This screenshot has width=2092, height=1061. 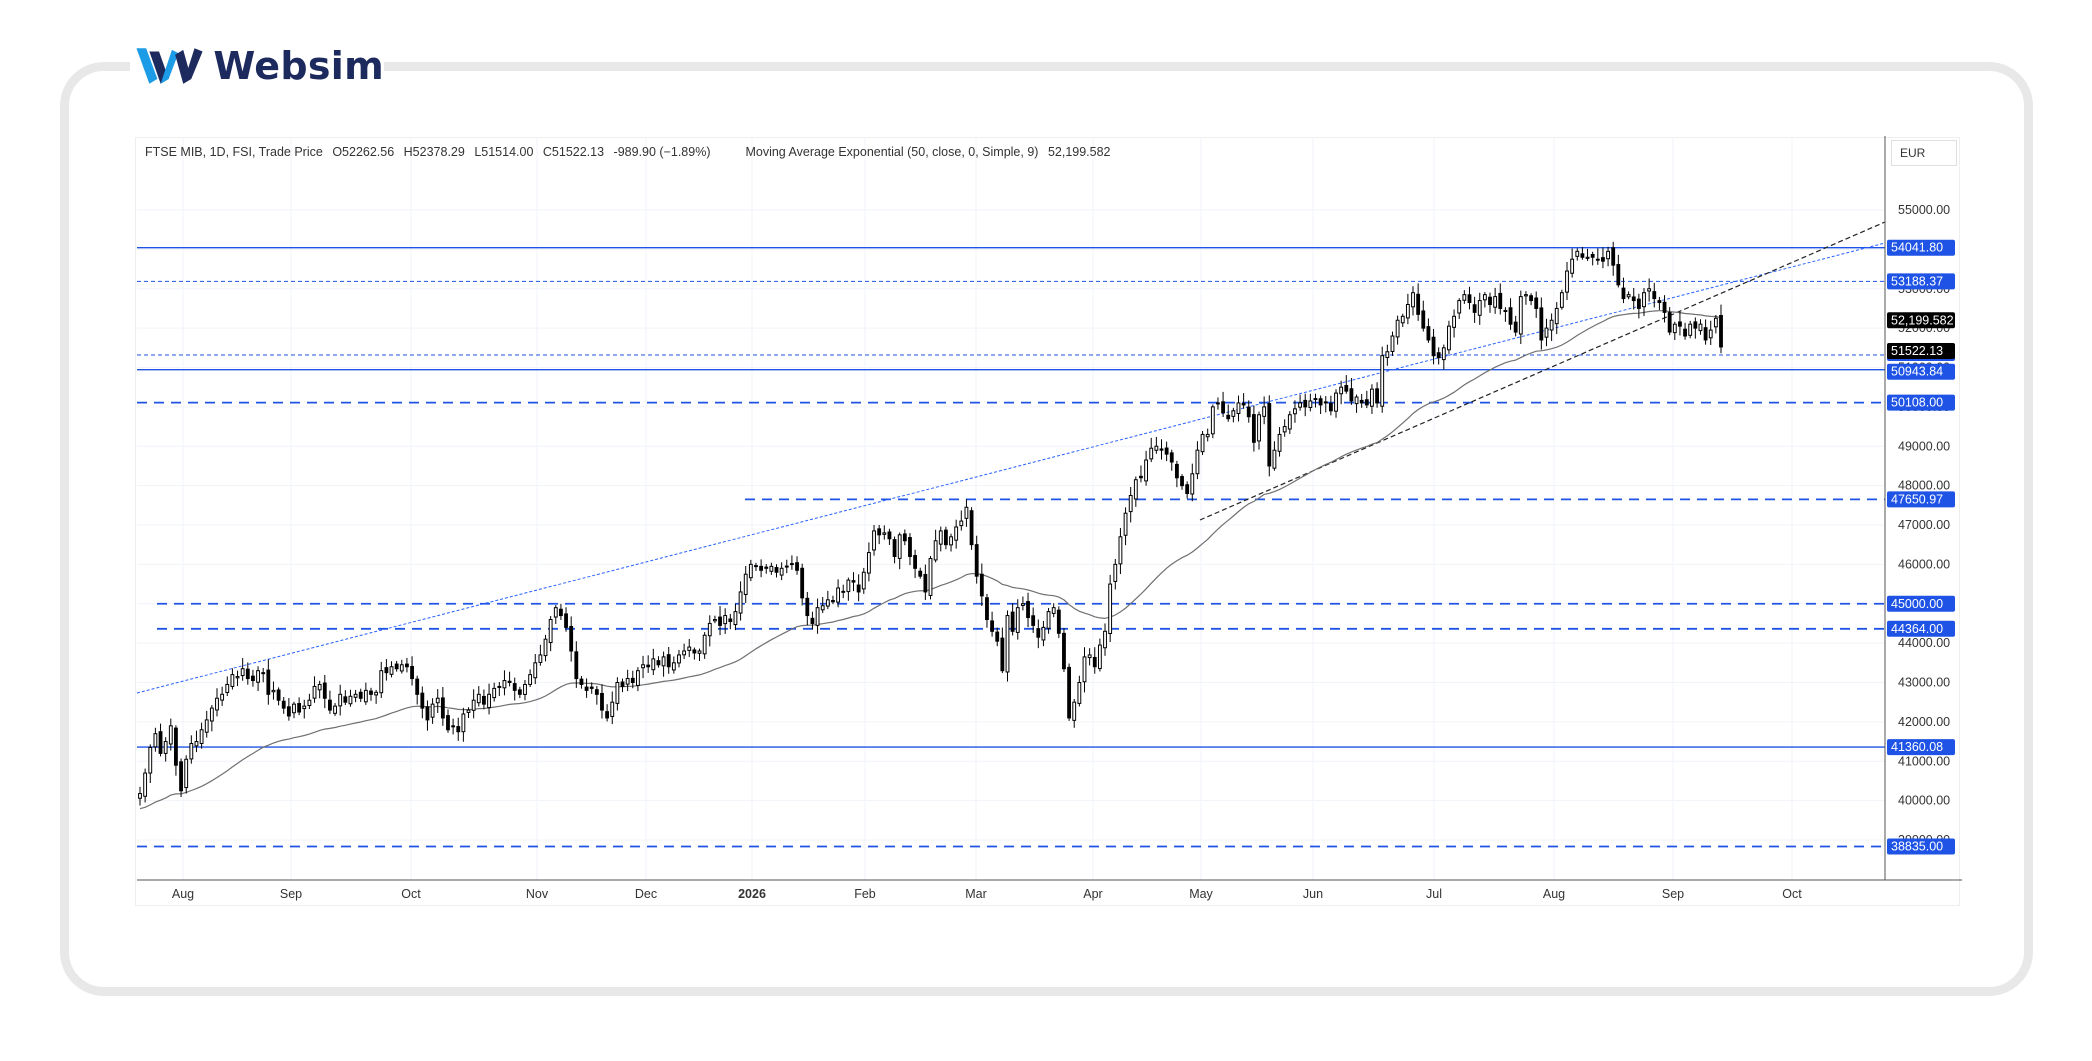 I want to click on price-level-tag: 53188.37, so click(x=1917, y=281).